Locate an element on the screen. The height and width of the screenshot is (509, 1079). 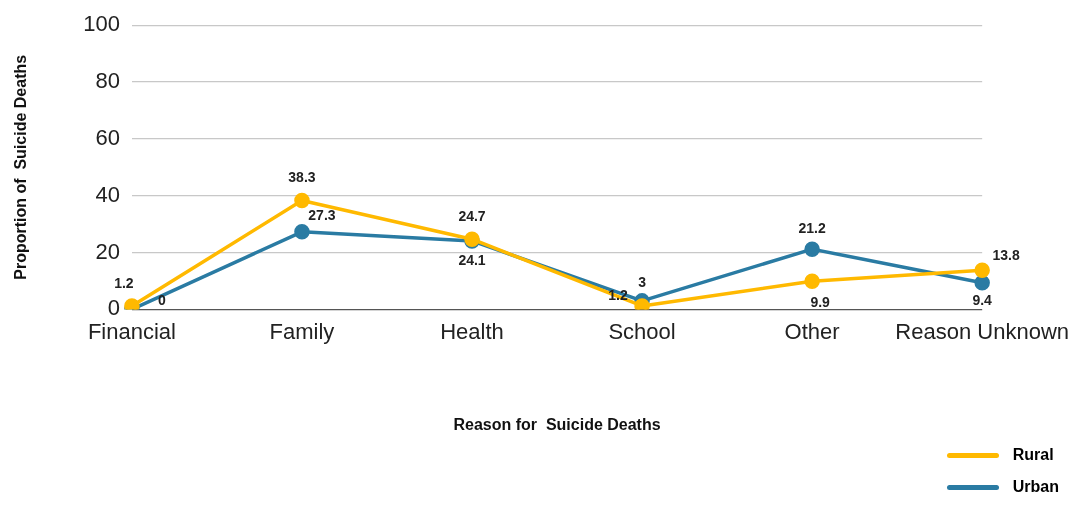
data-label: 9.9 is located at coordinates (820, 302).